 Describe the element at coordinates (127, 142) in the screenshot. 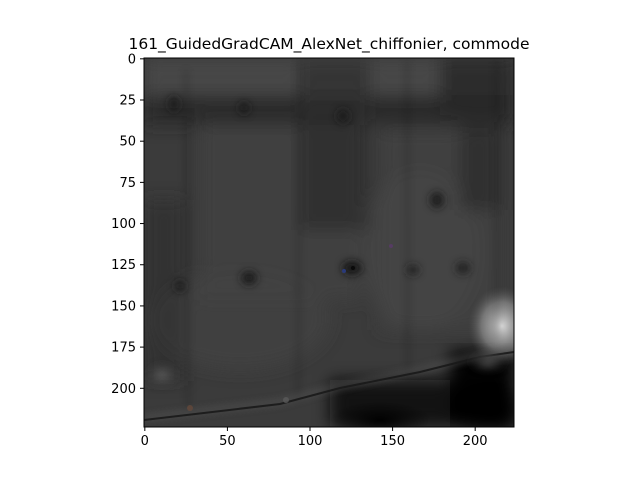

I see `y-tick-label: 50` at that location.